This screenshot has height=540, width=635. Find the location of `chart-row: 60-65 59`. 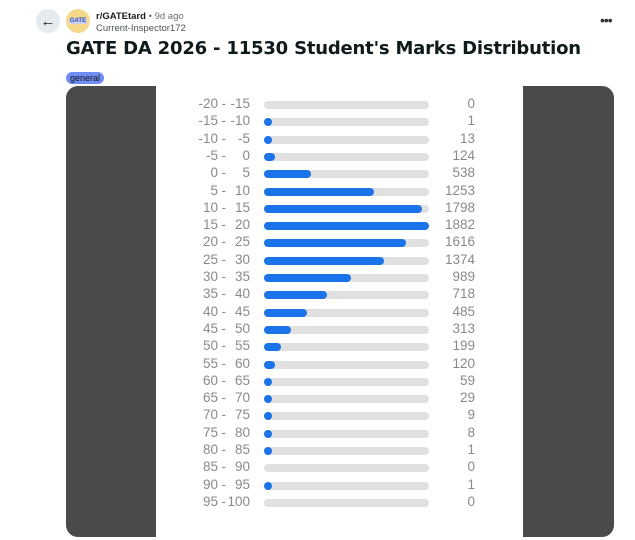

chart-row: 60-65 59 is located at coordinates (339, 381).